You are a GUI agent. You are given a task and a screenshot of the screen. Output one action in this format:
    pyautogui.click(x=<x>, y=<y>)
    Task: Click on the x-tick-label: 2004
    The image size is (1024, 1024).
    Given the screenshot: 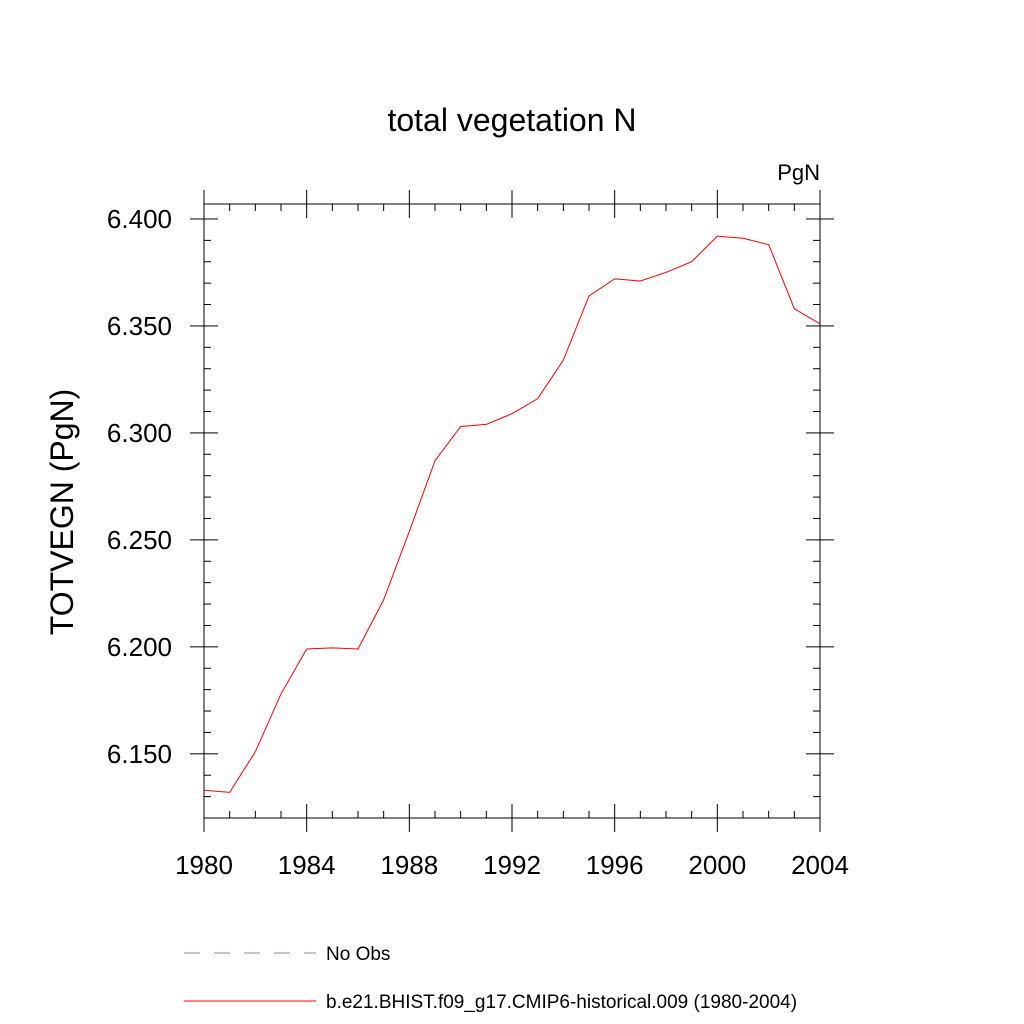 What is the action you would take?
    pyautogui.click(x=820, y=865)
    